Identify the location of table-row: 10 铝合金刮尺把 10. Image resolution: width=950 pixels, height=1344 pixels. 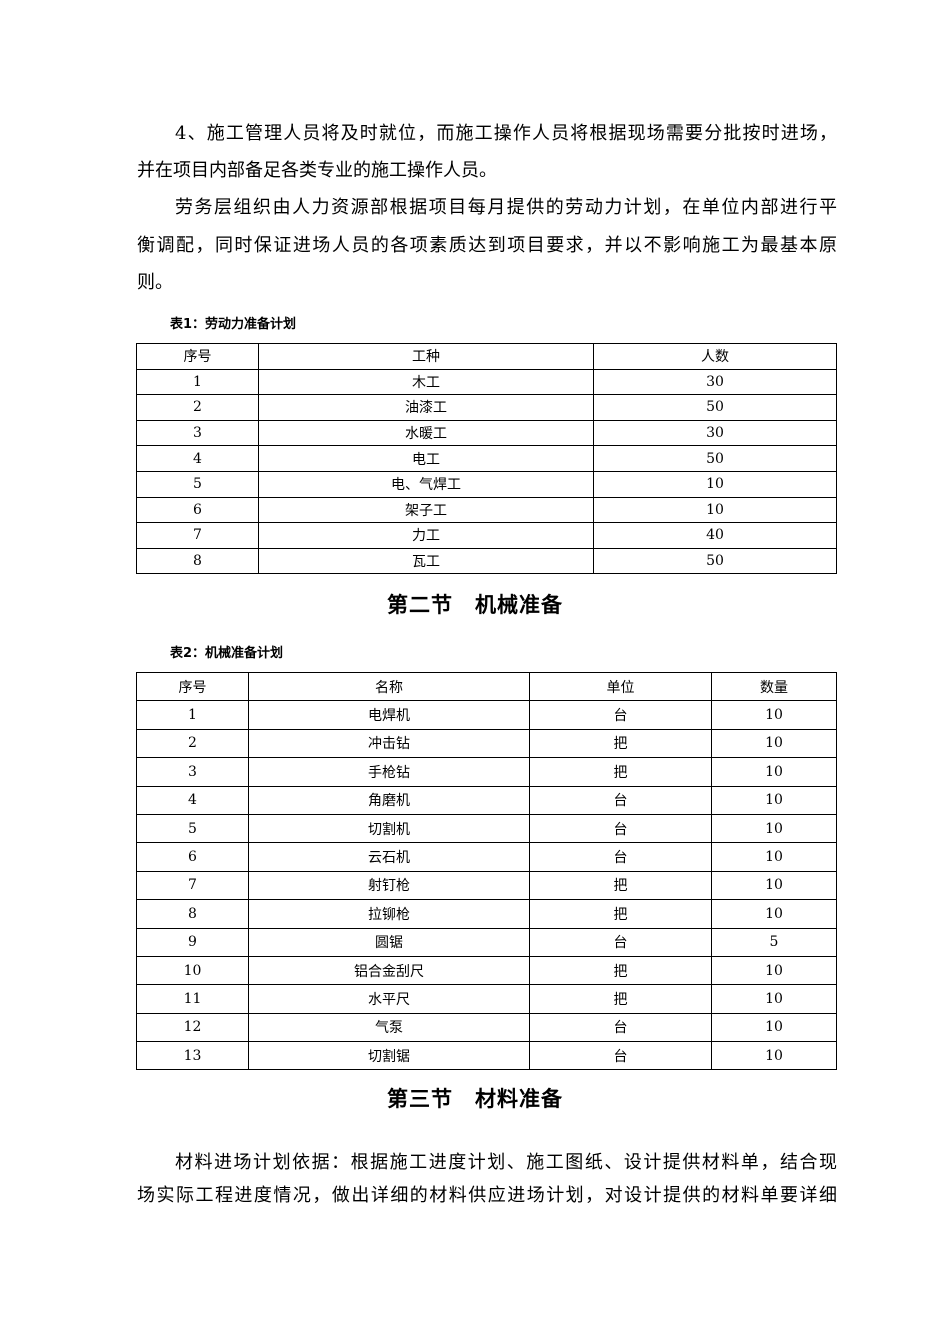
(486, 970).